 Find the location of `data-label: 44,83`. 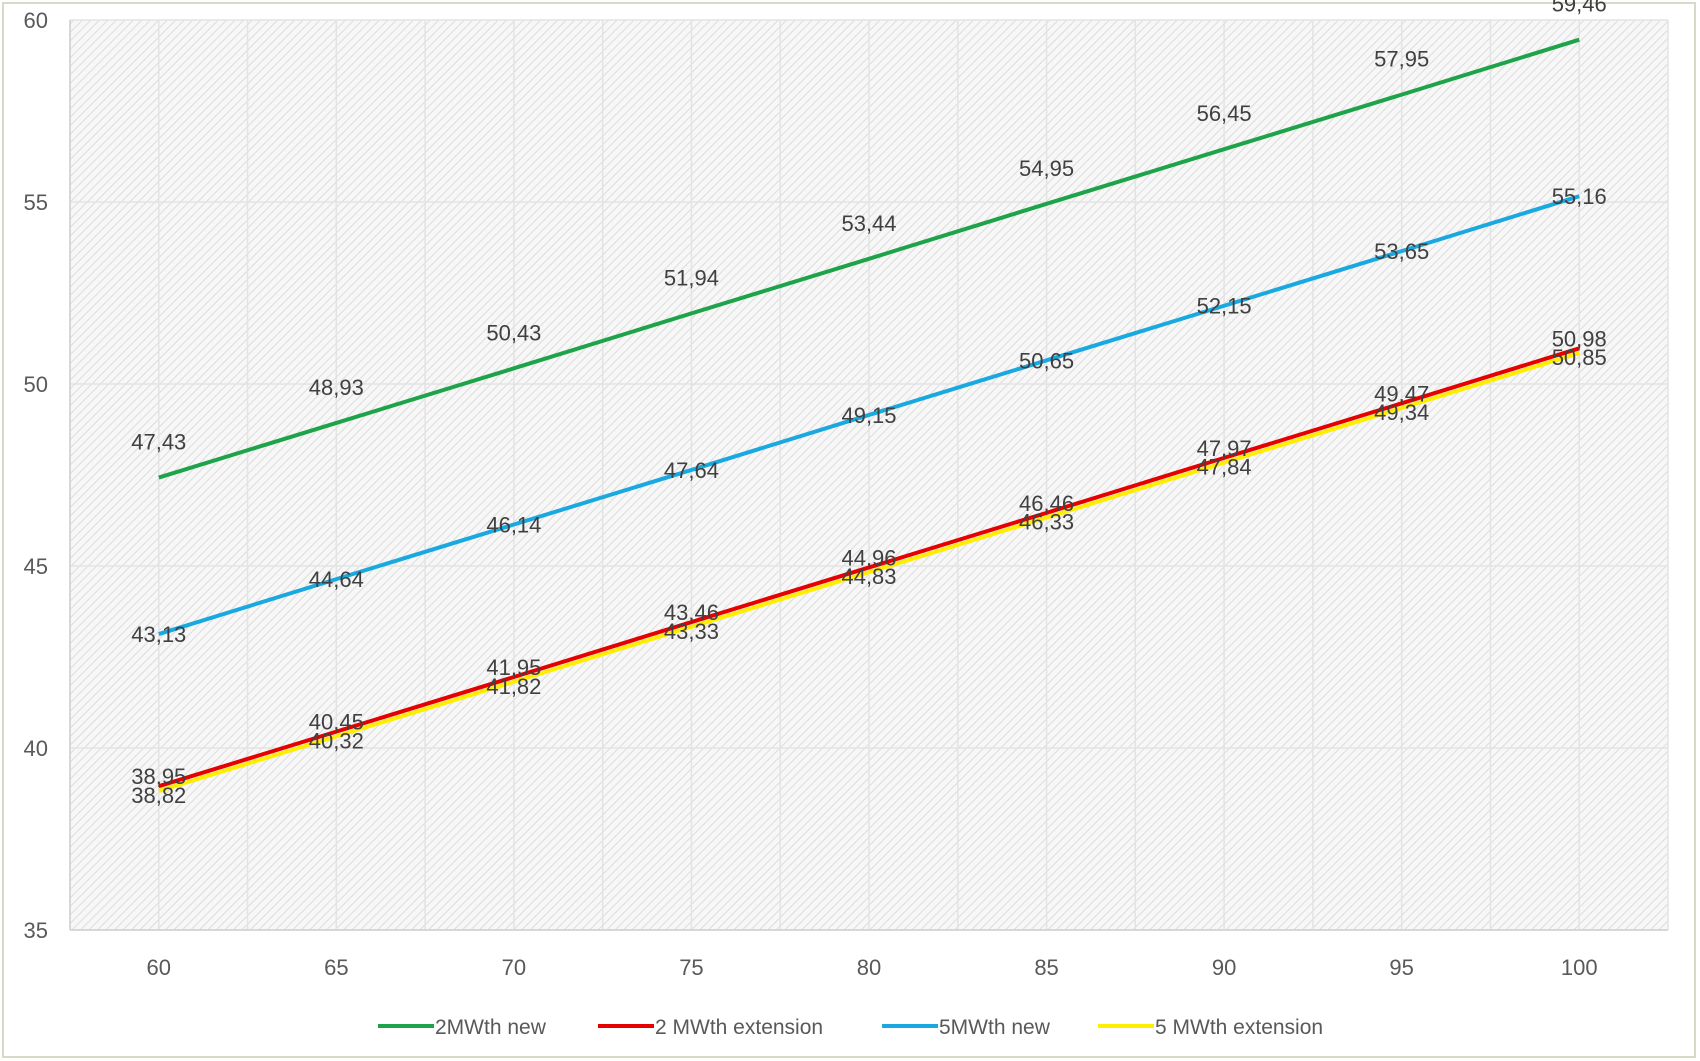

data-label: 44,83 is located at coordinates (868, 576).